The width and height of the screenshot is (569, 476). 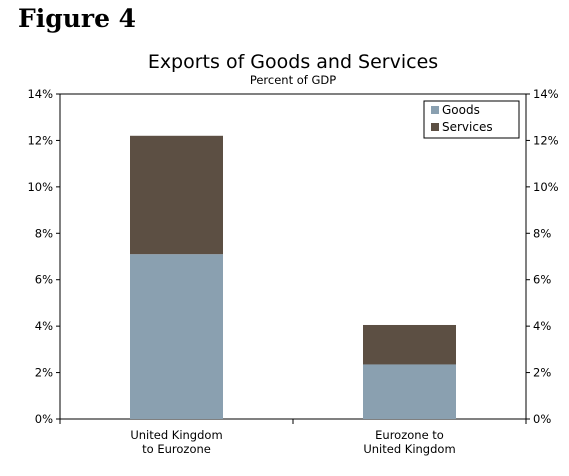 What do you see at coordinates (467, 127) in the screenshot?
I see `legend-label-services: Services` at bounding box center [467, 127].